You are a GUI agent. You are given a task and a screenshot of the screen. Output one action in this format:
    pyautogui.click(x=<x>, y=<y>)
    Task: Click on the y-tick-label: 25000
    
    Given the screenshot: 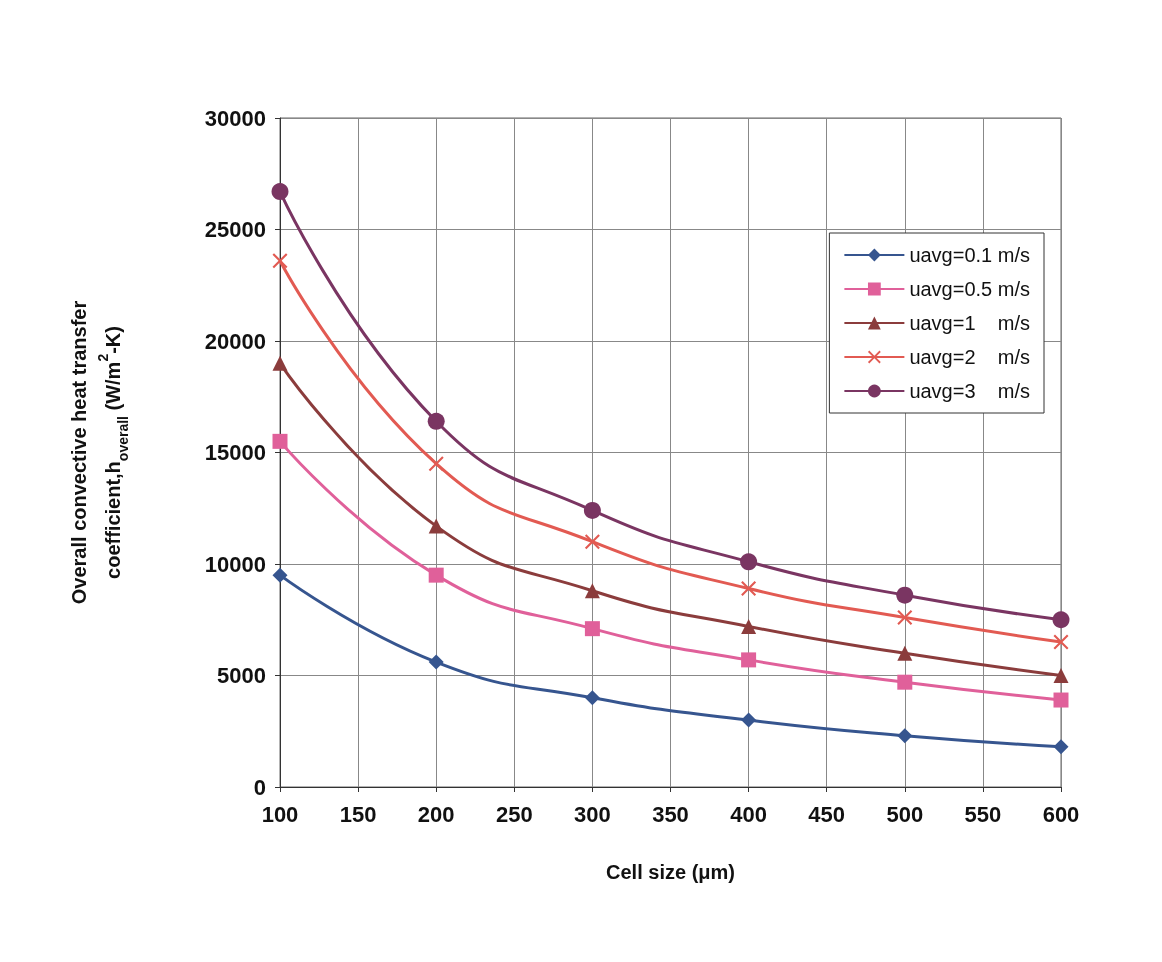 What is the action you would take?
    pyautogui.click(x=235, y=229)
    